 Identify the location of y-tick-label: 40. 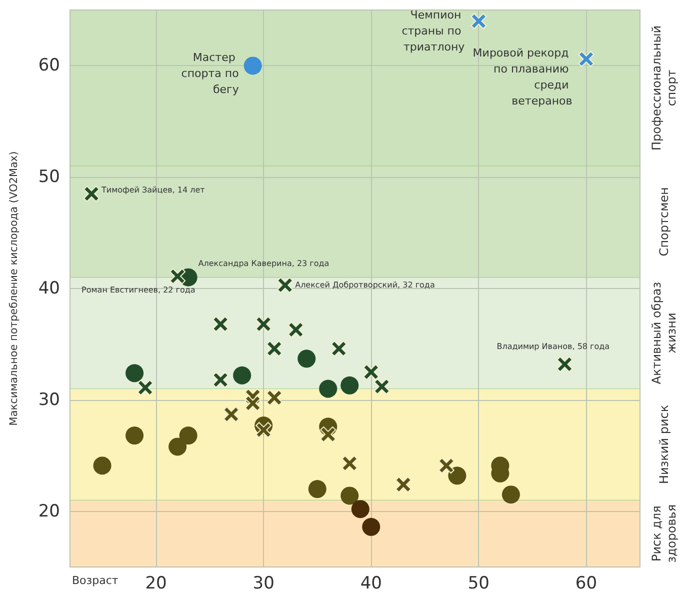
(49, 288).